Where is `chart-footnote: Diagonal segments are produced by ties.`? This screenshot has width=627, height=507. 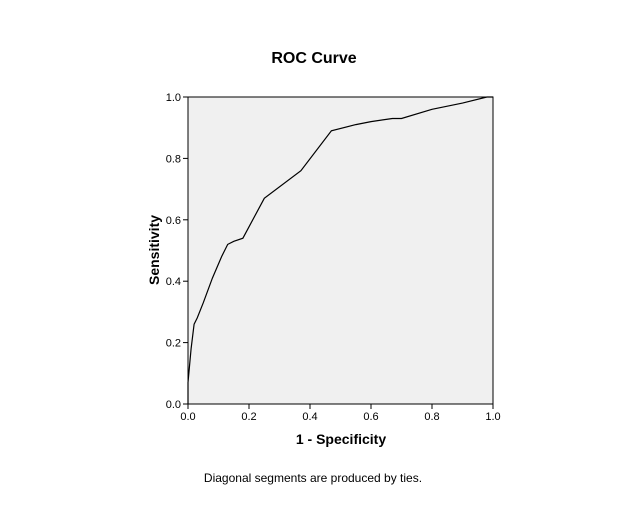
chart-footnote: Diagonal segments are produced by ties. is located at coordinates (313, 478).